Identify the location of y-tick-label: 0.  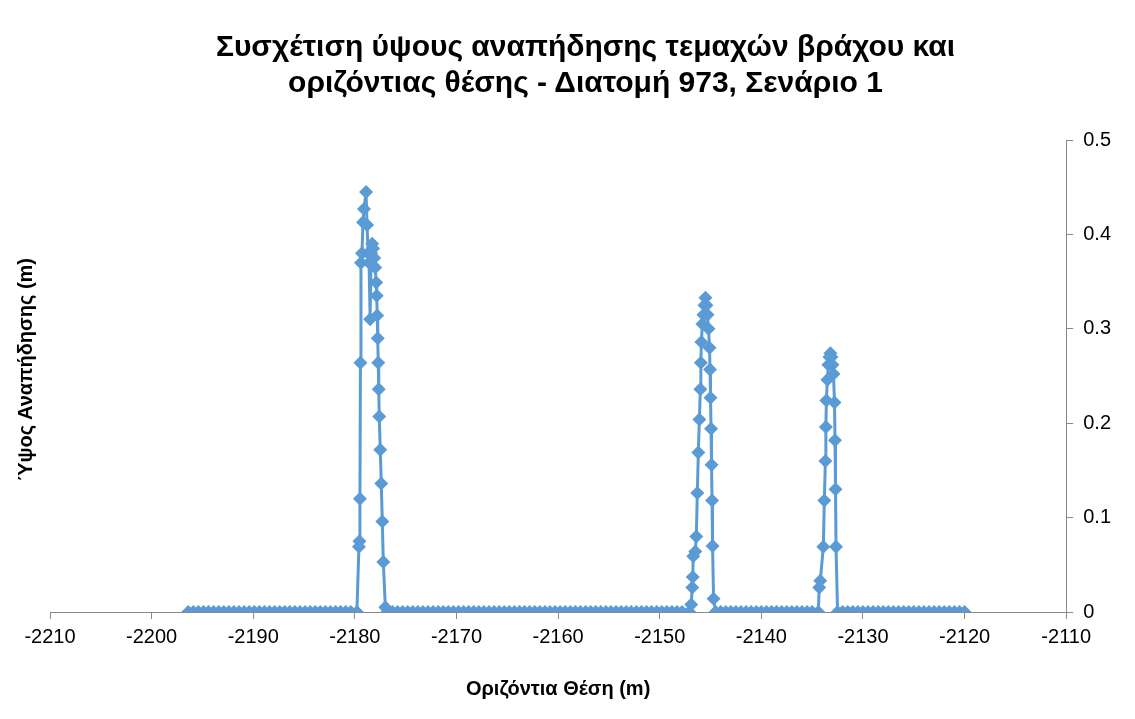
(1089, 610).